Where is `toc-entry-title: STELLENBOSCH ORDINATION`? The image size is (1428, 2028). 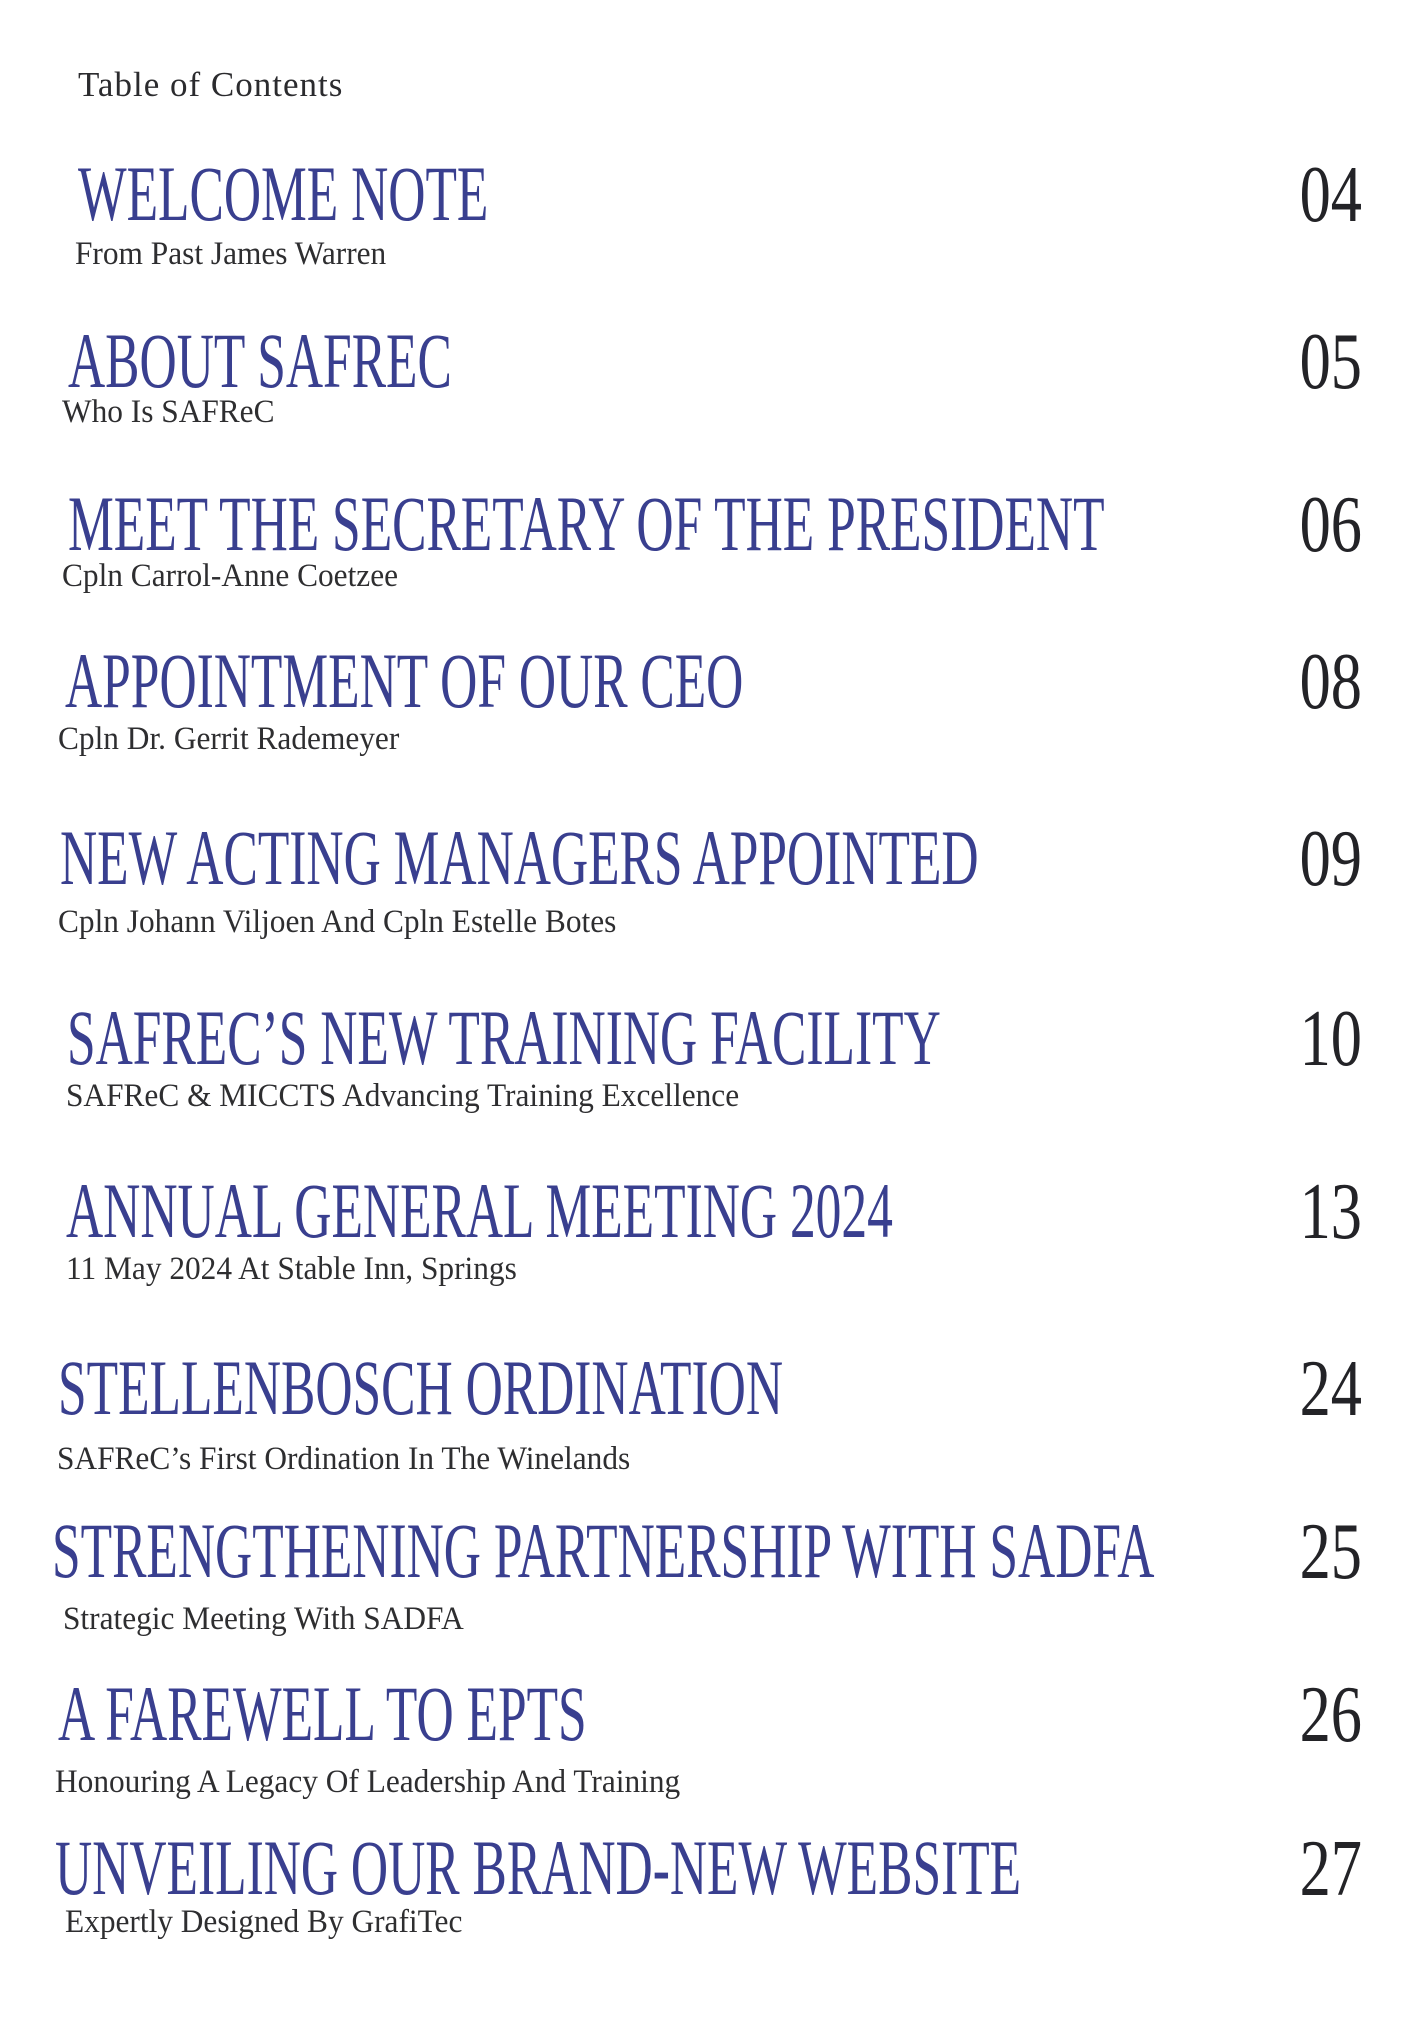
toc-entry-title: STELLENBOSCH ORDINATION is located at coordinates (420, 1387).